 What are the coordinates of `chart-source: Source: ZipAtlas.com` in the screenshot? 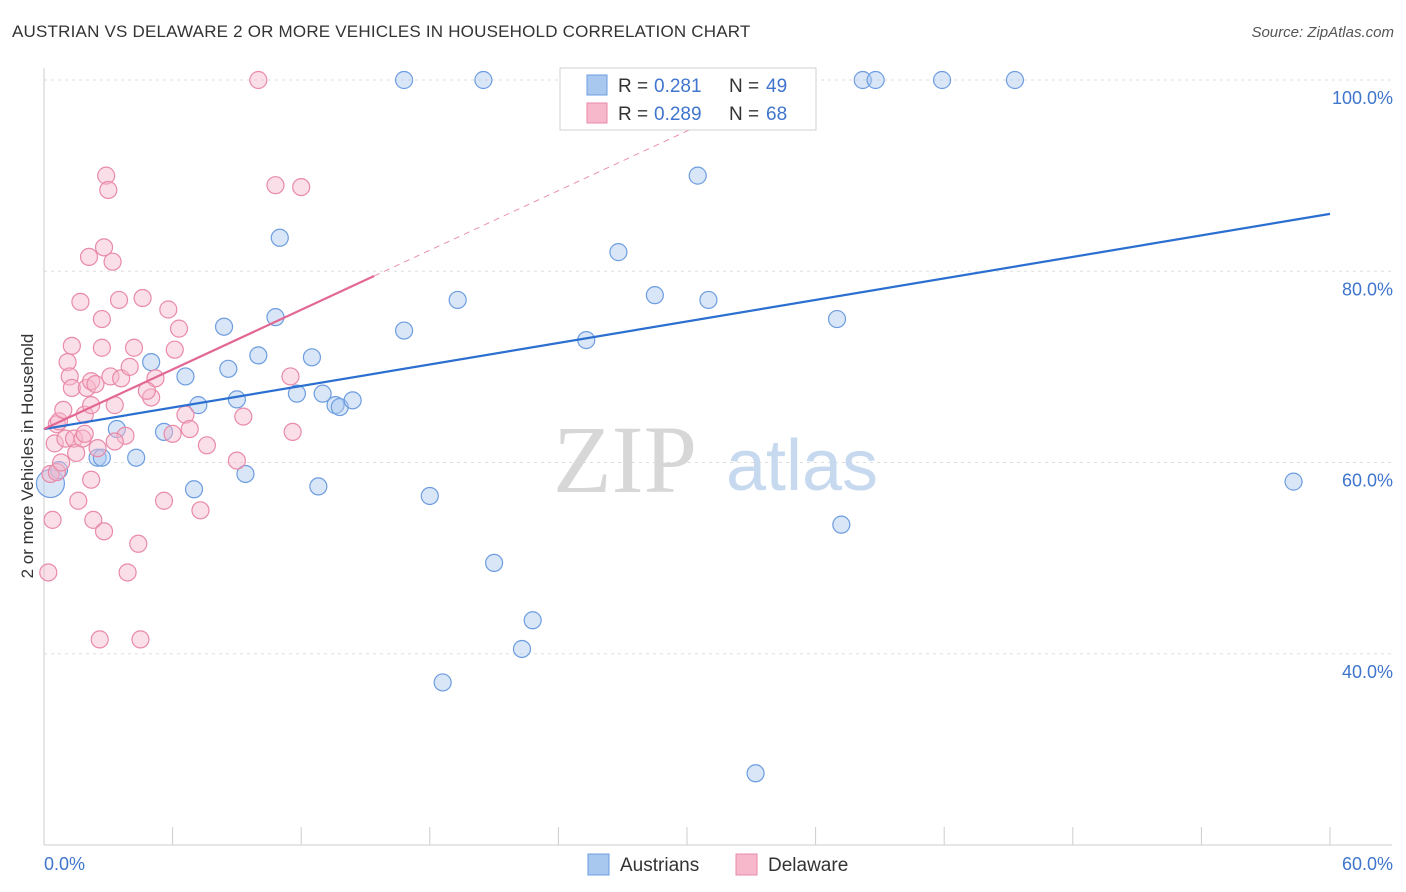 It's located at (1322, 32).